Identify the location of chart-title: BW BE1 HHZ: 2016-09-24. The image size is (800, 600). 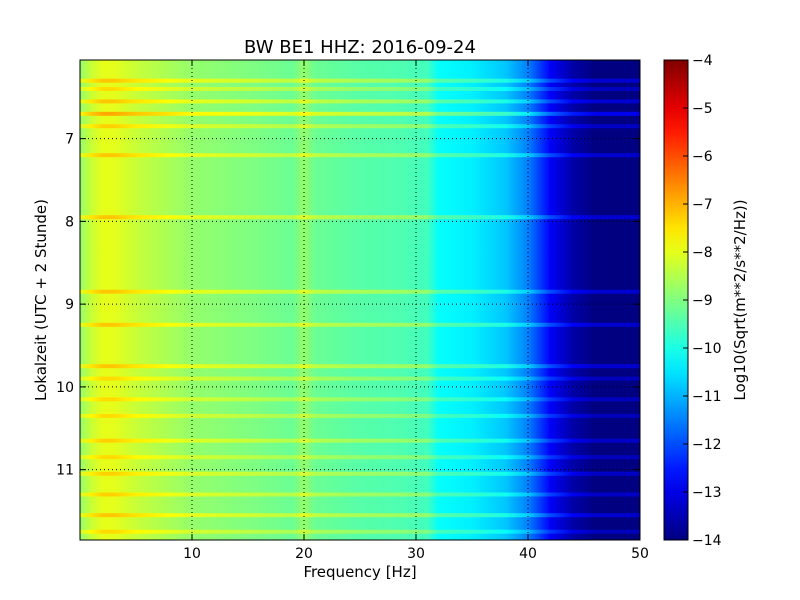
(360, 47).